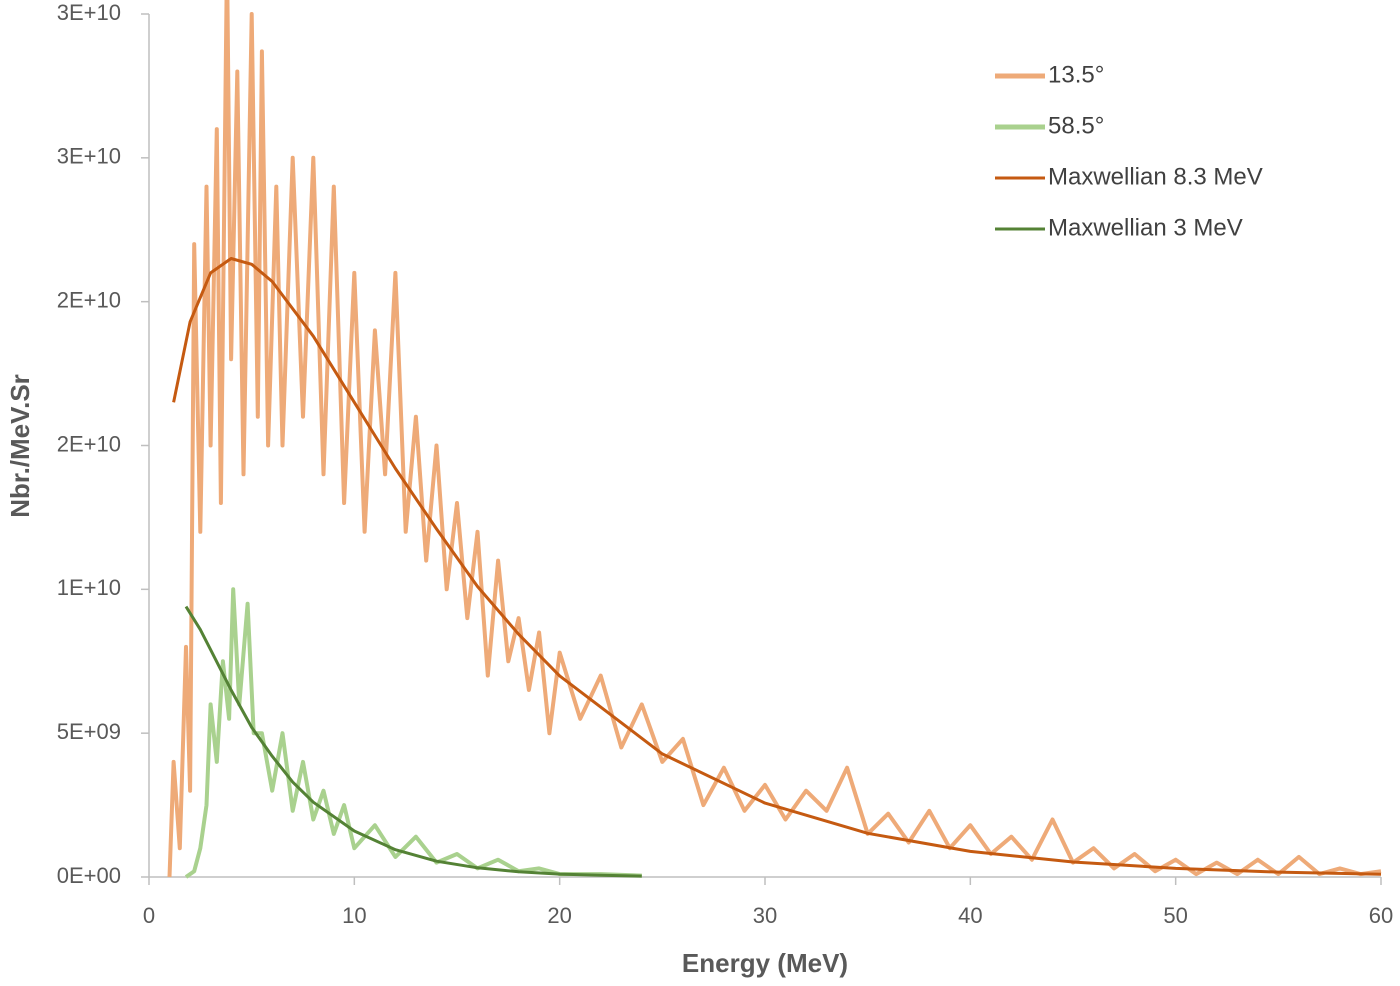 This screenshot has width=1400, height=986. What do you see at coordinates (1175, 915) in the screenshot?
I see `x-tick-label: 50` at bounding box center [1175, 915].